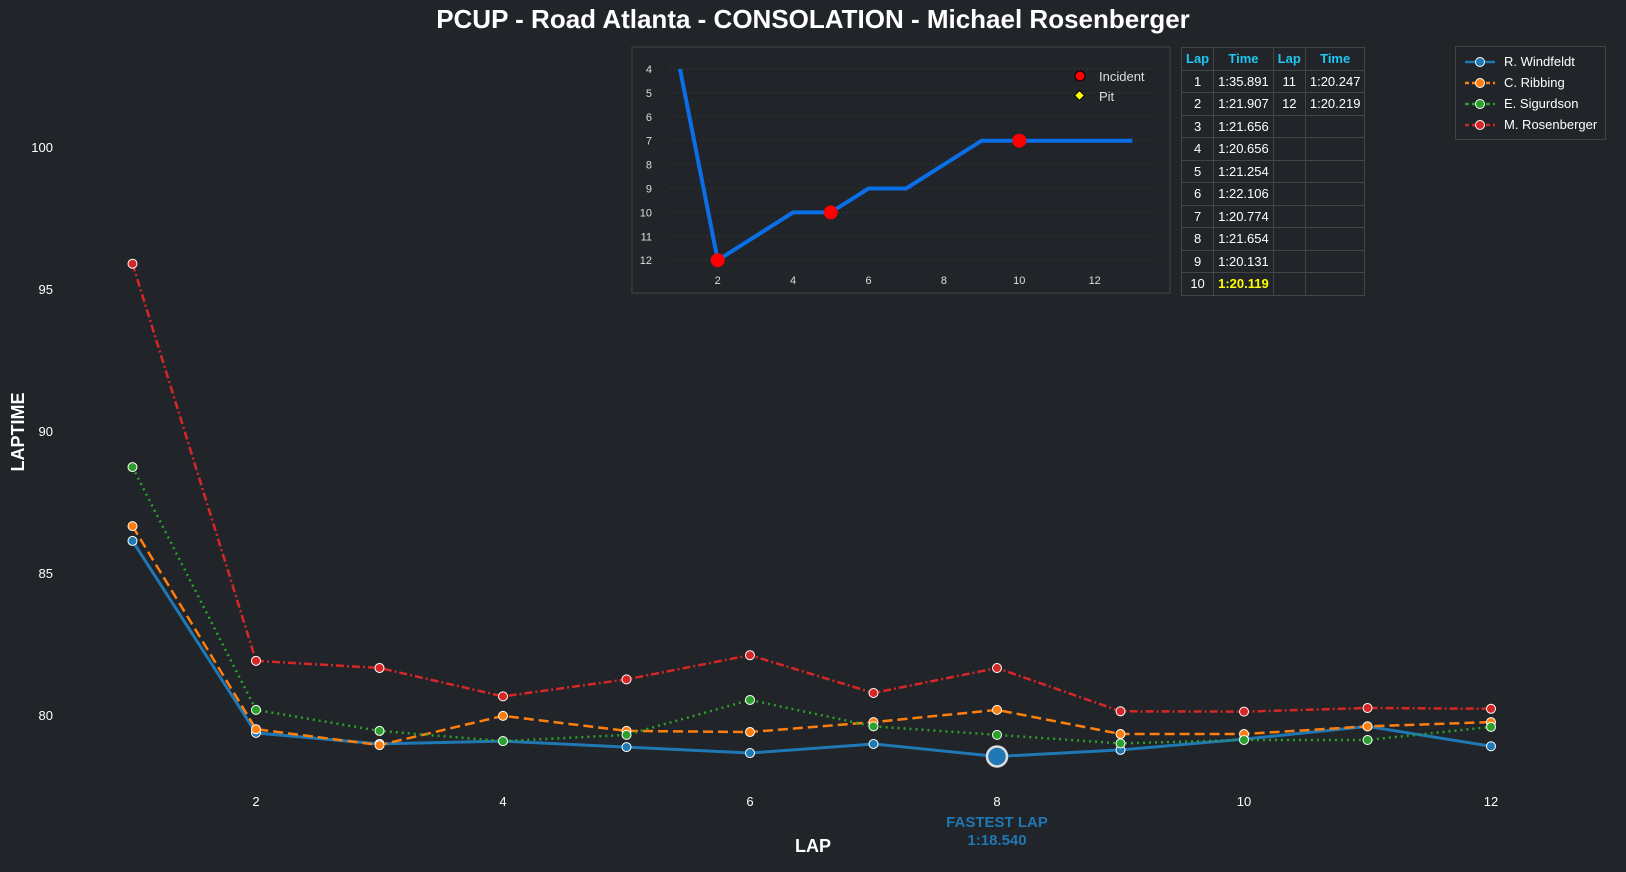 The width and height of the screenshot is (1626, 872). Describe the element at coordinates (1243, 194) in the screenshot. I see `table-cell: 1:22.106` at that location.